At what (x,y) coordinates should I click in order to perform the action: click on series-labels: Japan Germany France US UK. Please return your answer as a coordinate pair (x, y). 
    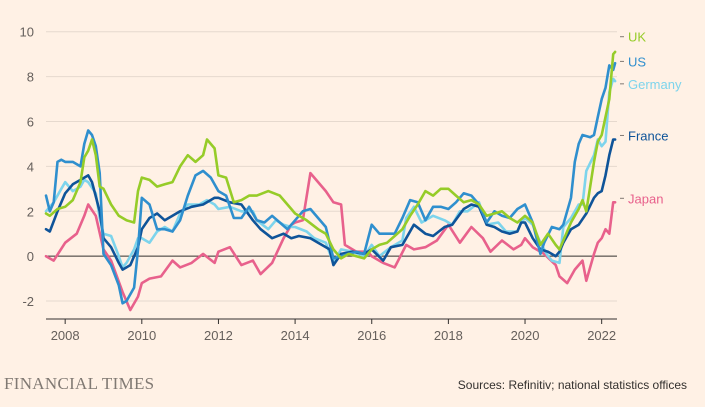
    Looking at the image, I should click on (651, 118).